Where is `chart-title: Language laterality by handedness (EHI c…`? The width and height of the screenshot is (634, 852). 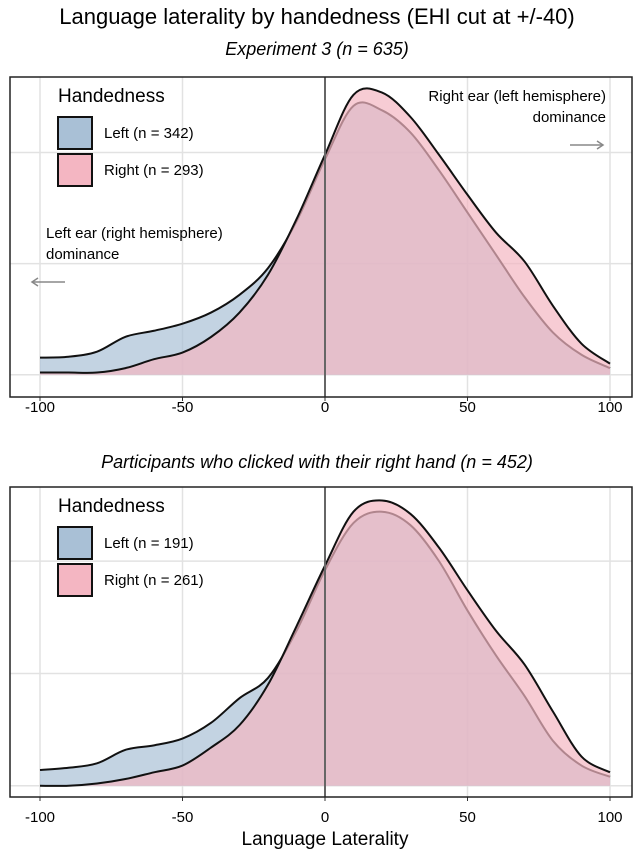
chart-title: Language laterality by handedness (EHI c… is located at coordinates (317, 16).